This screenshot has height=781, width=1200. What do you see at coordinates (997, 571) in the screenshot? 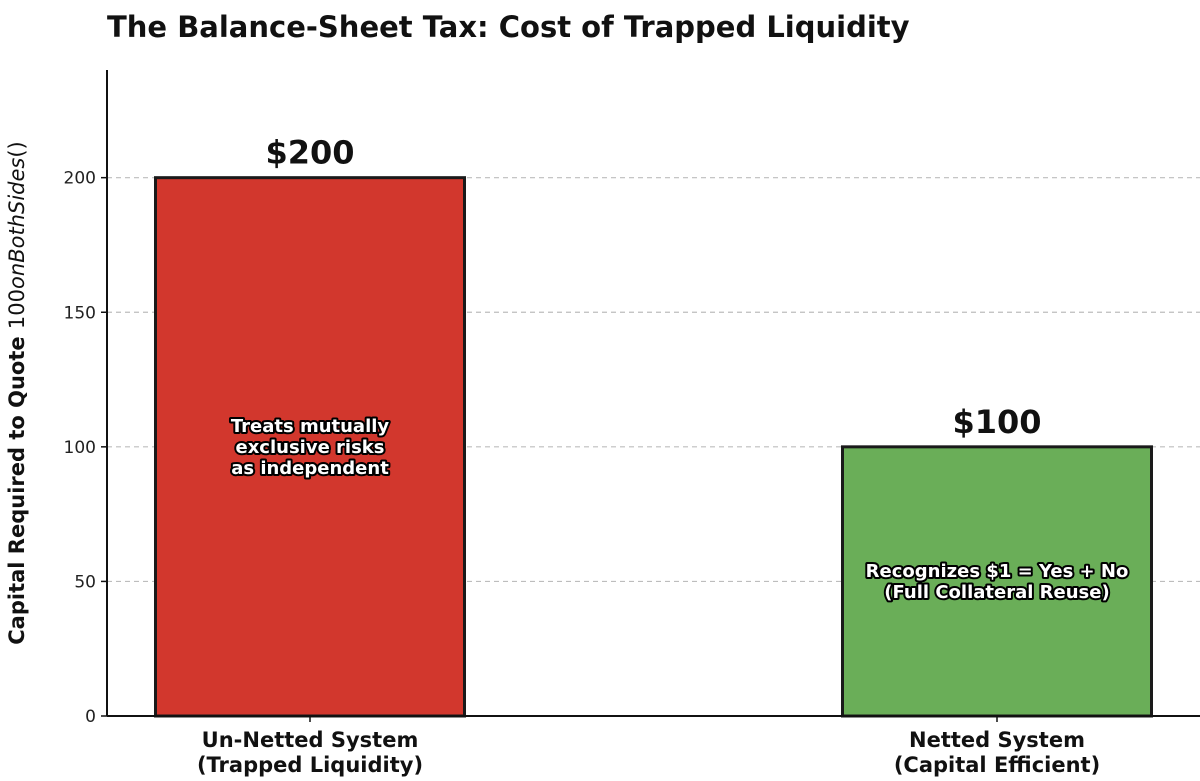
I see `bar-annotation-line: Recognizes $1 = Yes + No` at bounding box center [997, 571].